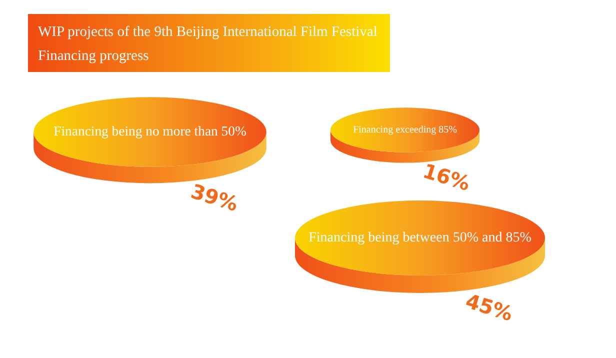  Describe the element at coordinates (489, 307) in the screenshot. I see `data-label: 45%` at that location.